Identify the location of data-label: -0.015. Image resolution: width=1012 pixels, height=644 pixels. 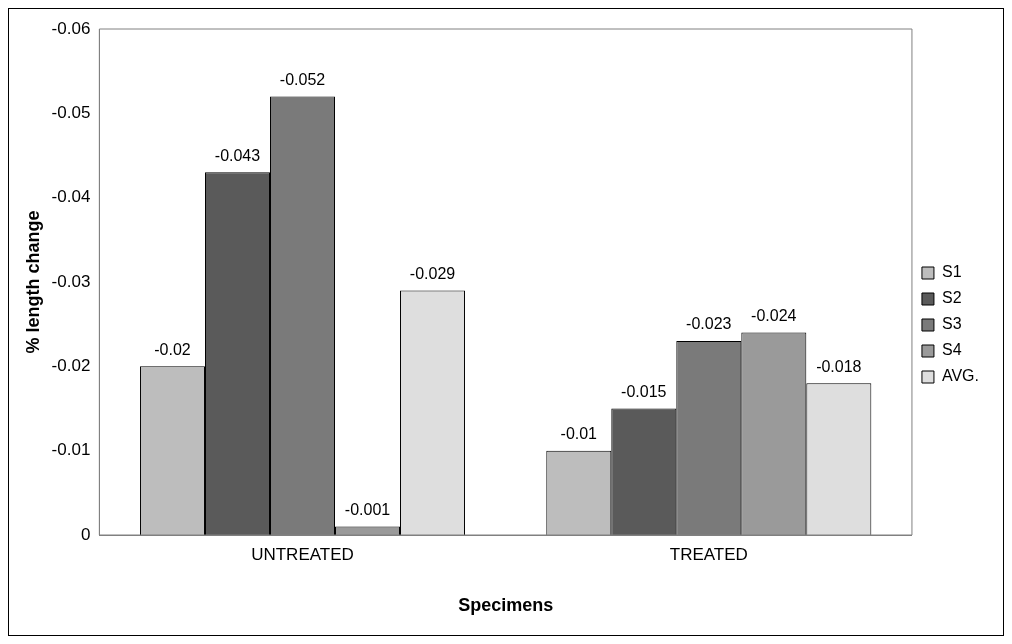
(644, 391).